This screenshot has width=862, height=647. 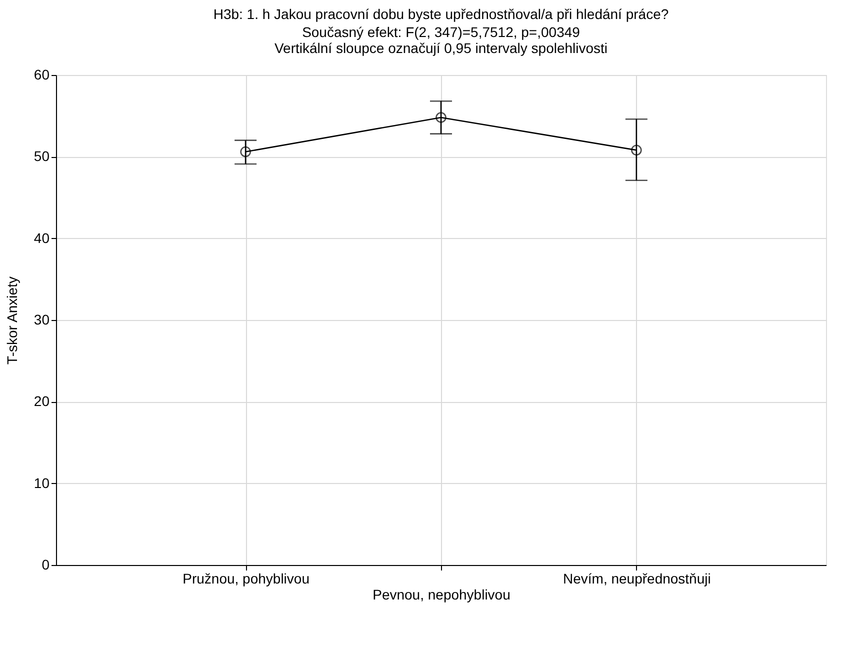 I want to click on x-tick-label: Pevnou, nepohyblivou, so click(x=441, y=594).